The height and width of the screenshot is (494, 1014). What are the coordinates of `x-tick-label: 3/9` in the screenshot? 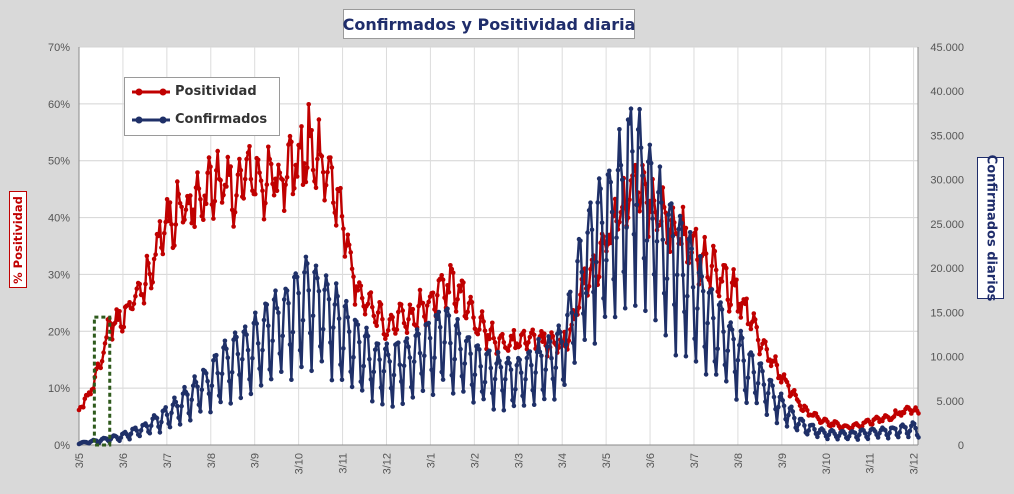 It's located at (256, 460).